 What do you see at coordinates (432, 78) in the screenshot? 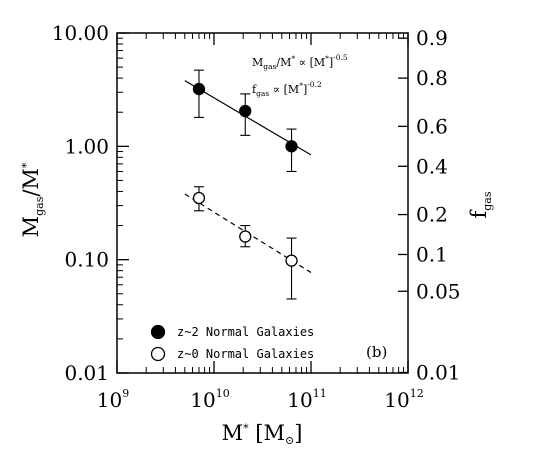
I see `y2-tick-label: 0.8` at bounding box center [432, 78].